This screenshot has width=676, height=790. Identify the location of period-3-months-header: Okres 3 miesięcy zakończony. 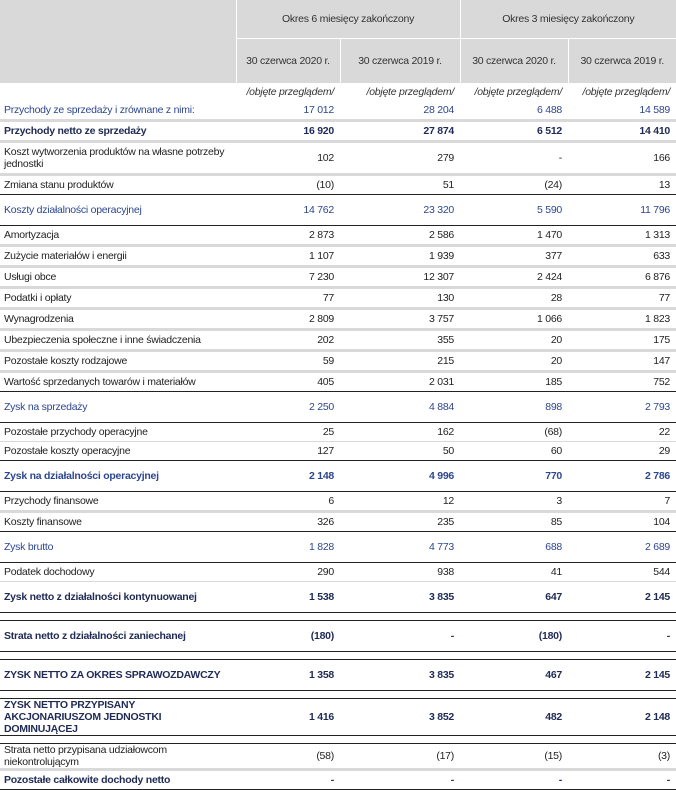
(567, 19).